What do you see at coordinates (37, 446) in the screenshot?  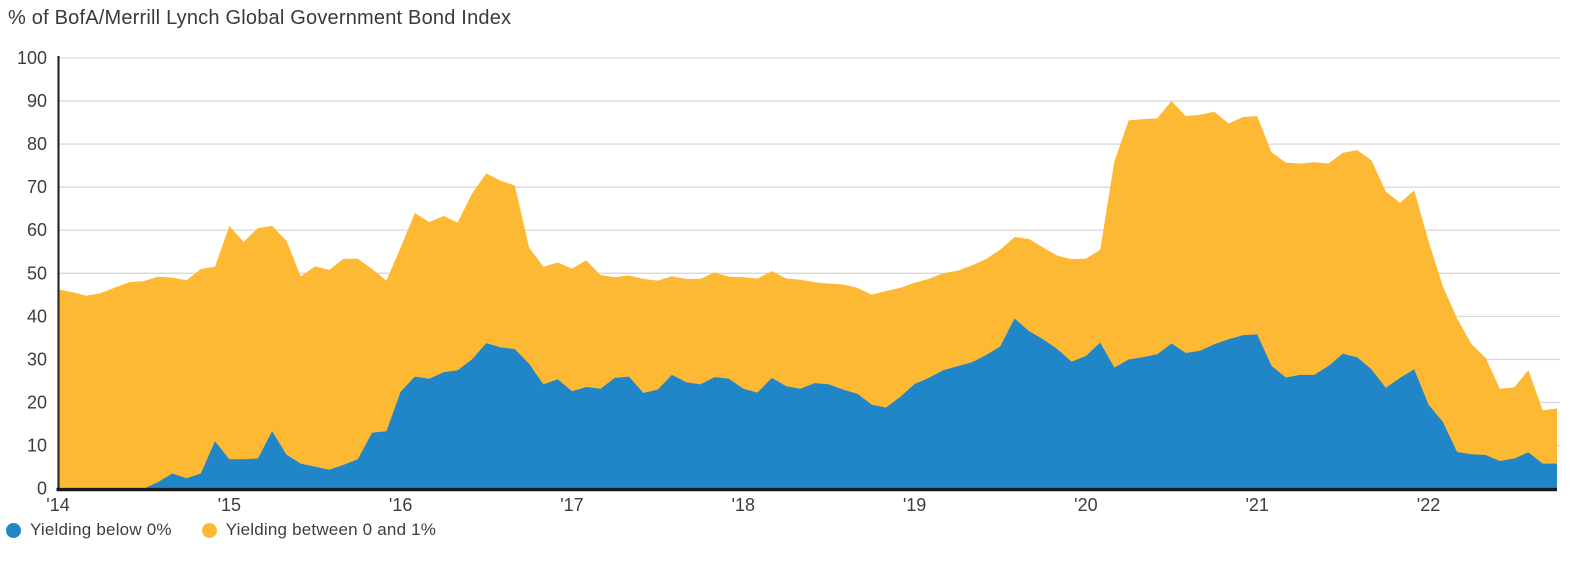 I see `y-axis-tick-label: 10` at bounding box center [37, 446].